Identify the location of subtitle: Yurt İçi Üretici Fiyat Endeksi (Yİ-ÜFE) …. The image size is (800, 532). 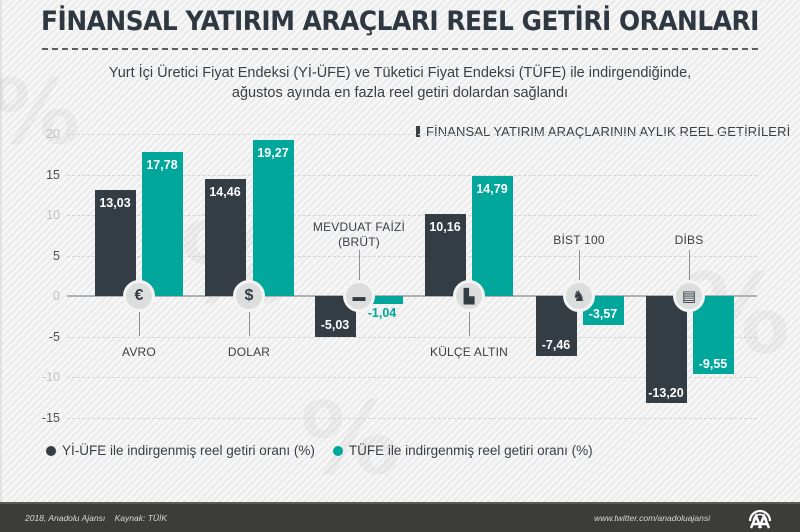
(400, 83).